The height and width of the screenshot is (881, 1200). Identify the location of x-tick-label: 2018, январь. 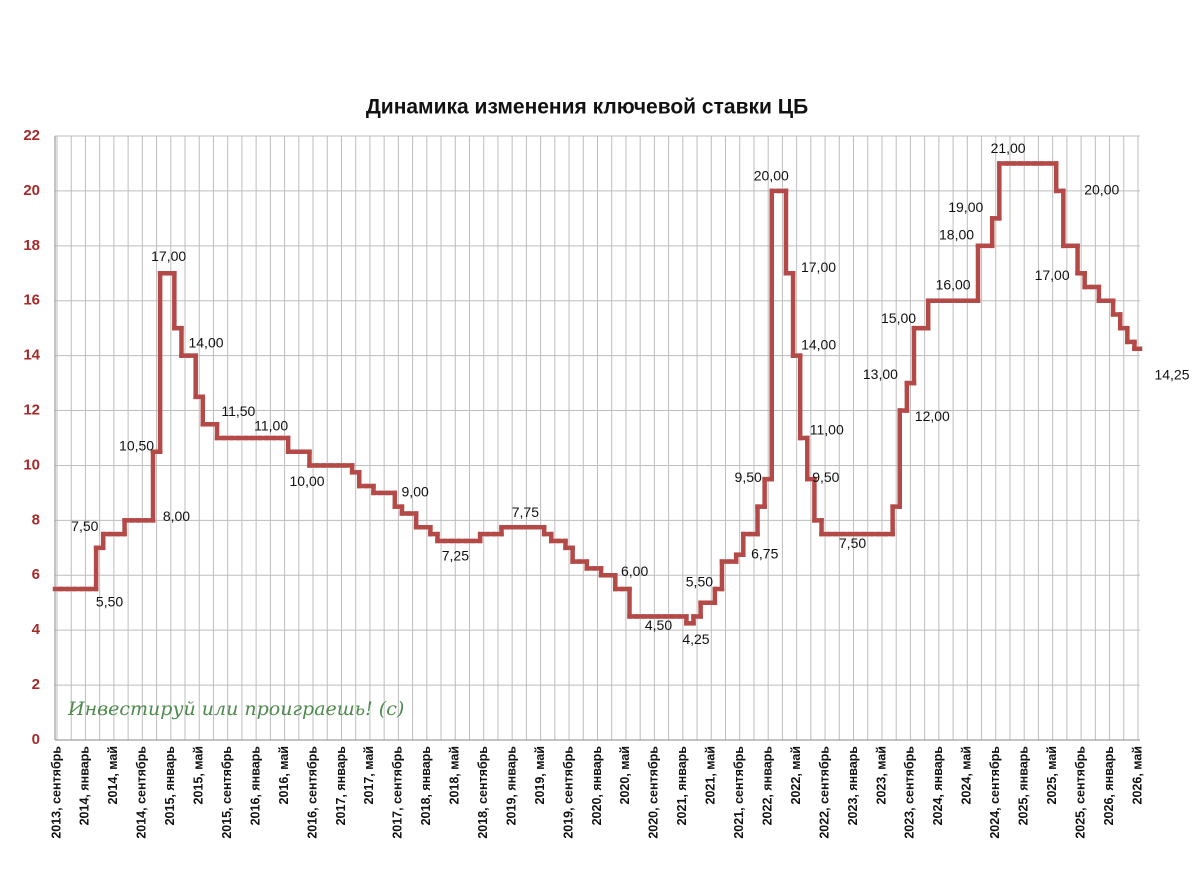
(426, 786).